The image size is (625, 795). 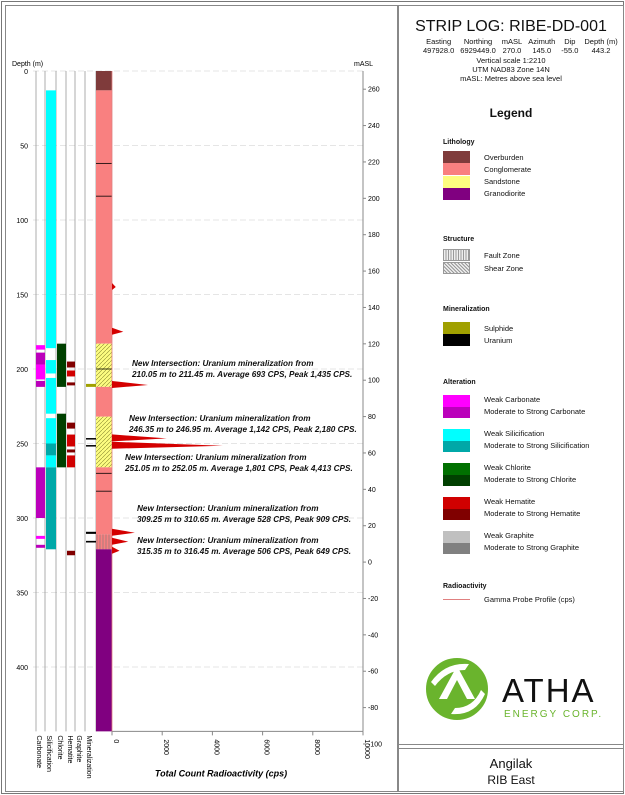 I want to click on masl-tick-label: 260, so click(x=374, y=90).